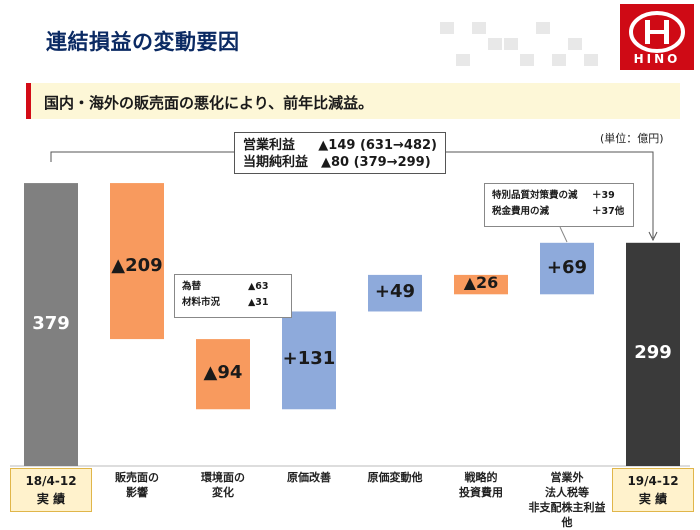 The width and height of the screenshot is (700, 530). I want to click on summary-row-operating-profit: 営業利益 ▲149 (631→482), so click(340, 145).